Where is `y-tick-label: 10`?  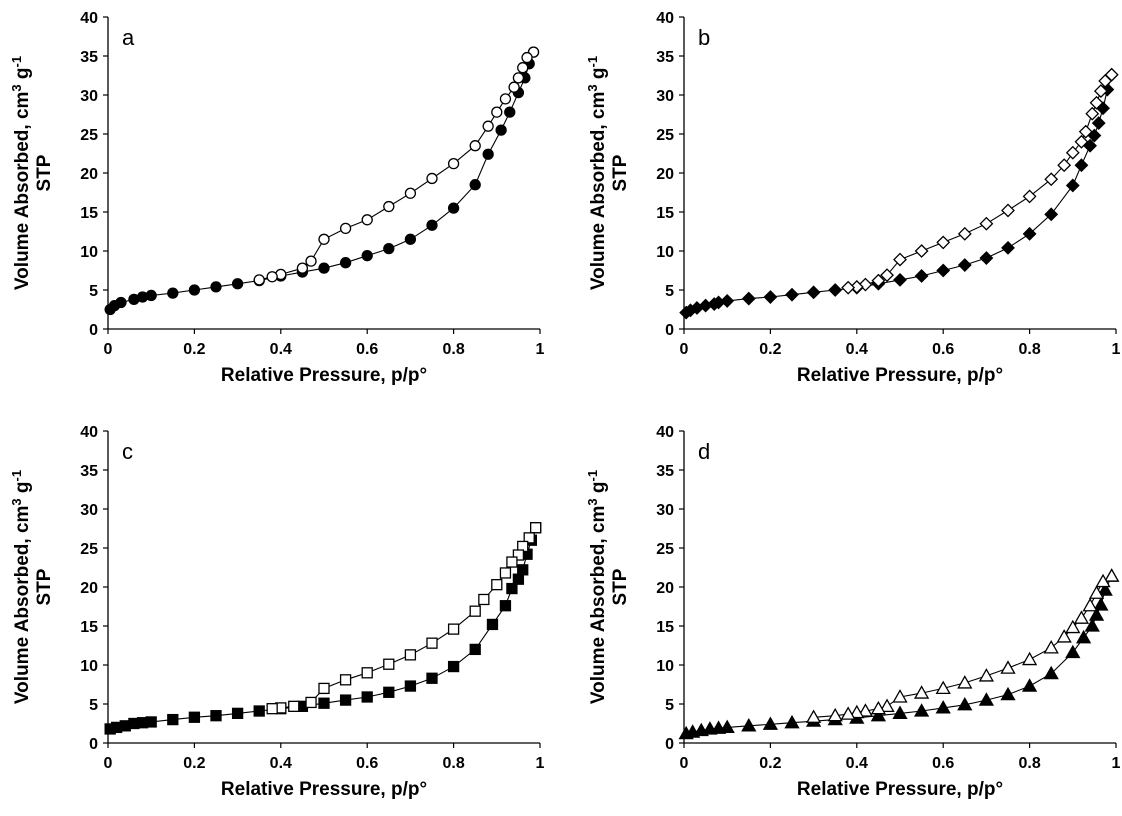 y-tick-label: 10 is located at coordinates (89, 666).